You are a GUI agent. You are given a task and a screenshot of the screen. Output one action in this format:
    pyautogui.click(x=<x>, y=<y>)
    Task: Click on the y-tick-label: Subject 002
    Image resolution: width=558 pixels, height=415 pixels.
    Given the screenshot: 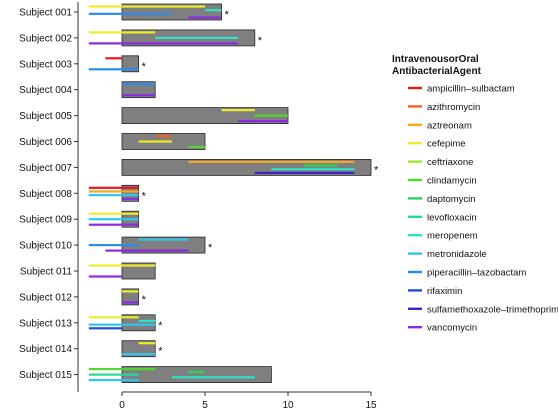 What is the action you would take?
    pyautogui.click(x=45, y=38)
    